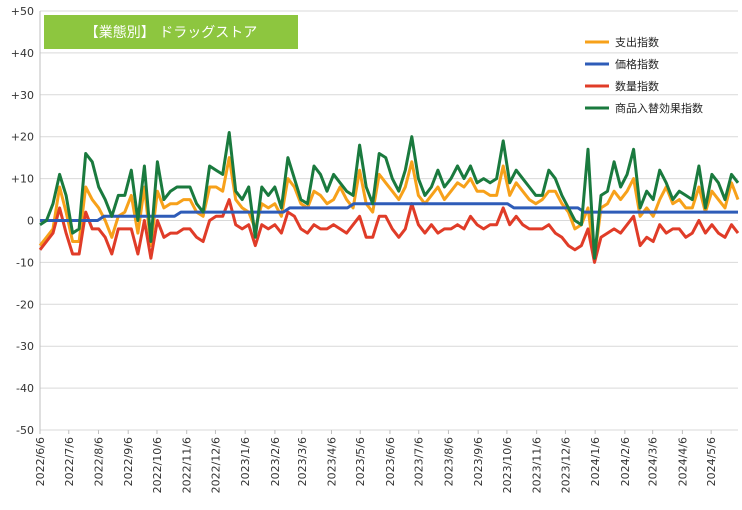 The image size is (742, 510). I want to click on x-tick-label: 2024/5/6, so click(711, 461).